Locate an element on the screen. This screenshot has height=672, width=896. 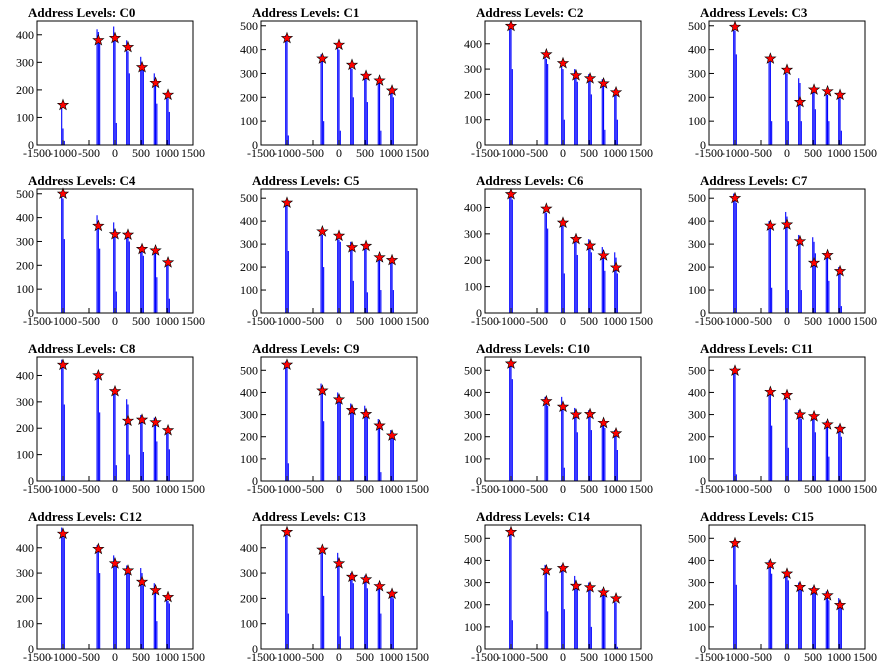
chart-title: Address Levels: C2 is located at coordinates (530, 12).